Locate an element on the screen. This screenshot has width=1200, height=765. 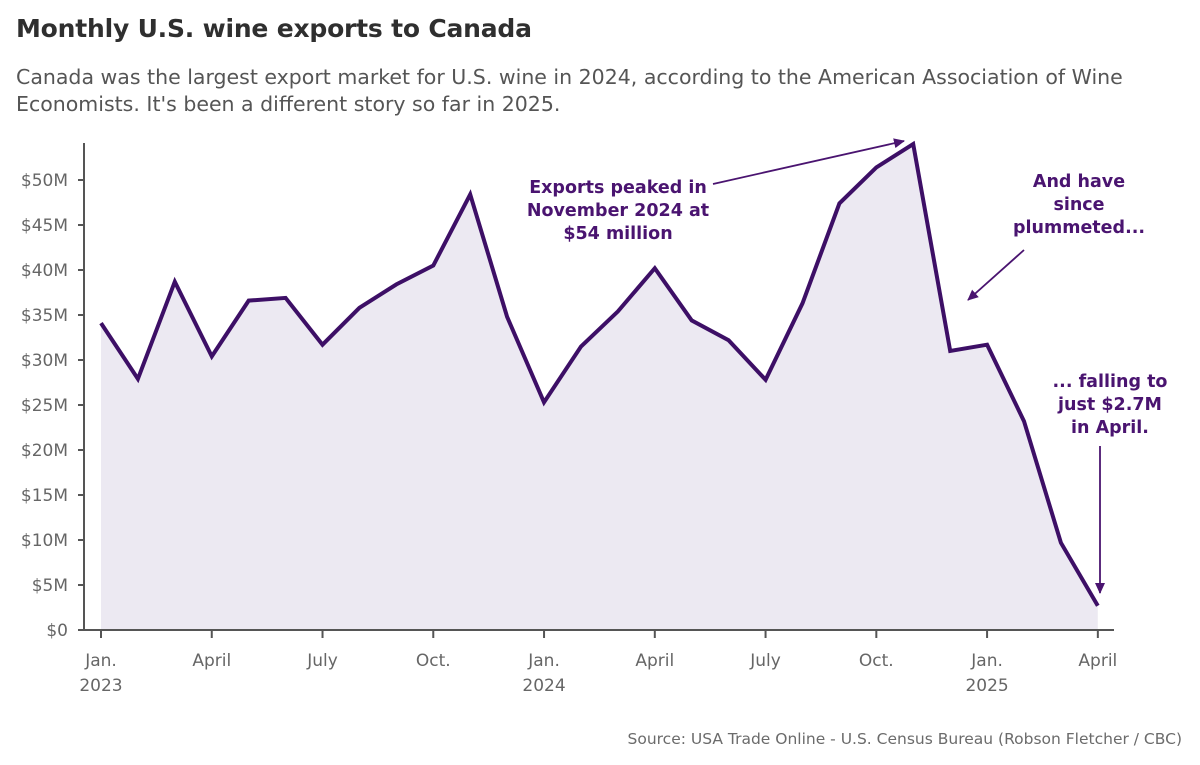
annotation-line: November 2024 at is located at coordinates (618, 211).